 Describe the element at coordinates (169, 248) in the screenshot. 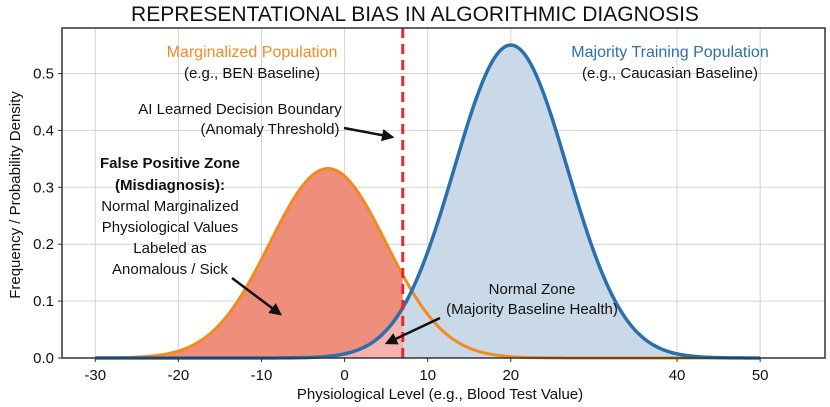

I see `fp-line-3: Labeled as` at that location.